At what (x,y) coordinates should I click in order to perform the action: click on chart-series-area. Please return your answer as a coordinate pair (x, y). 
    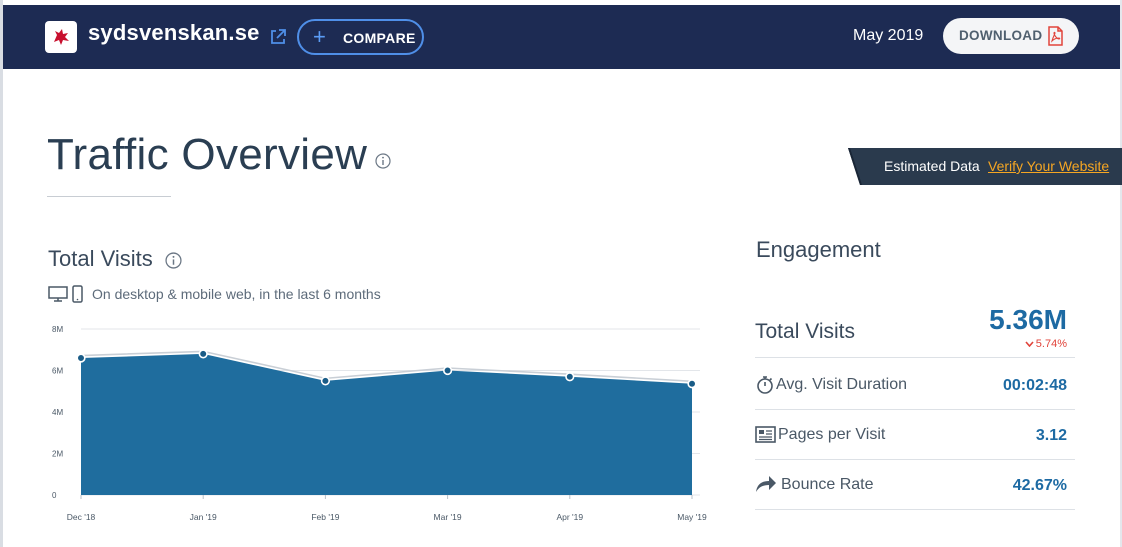
    Looking at the image, I should click on (386, 424).